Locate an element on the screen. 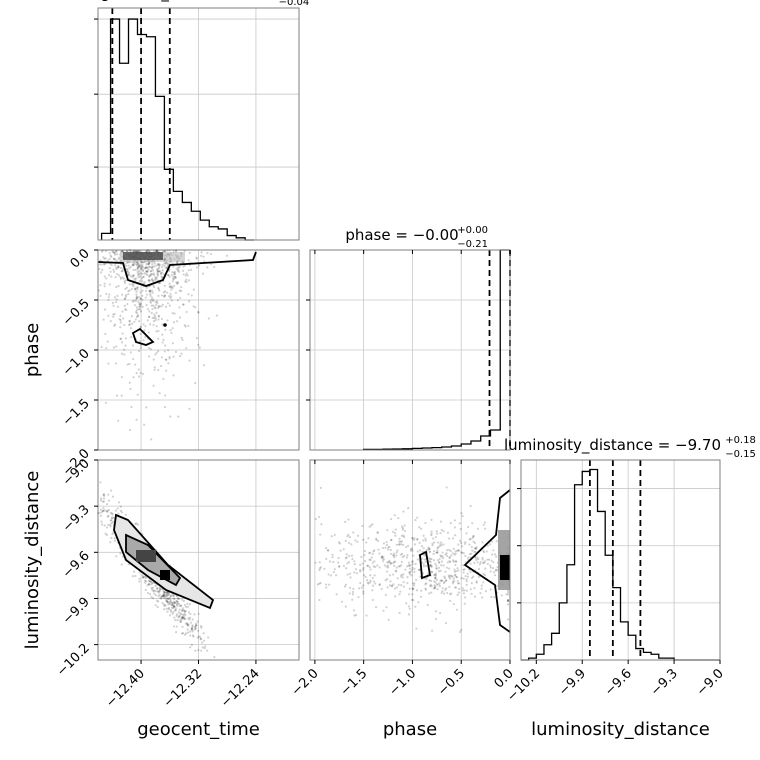 This screenshot has width=760, height=760. phase-title-lower: −0.21 is located at coordinates (472, 244).